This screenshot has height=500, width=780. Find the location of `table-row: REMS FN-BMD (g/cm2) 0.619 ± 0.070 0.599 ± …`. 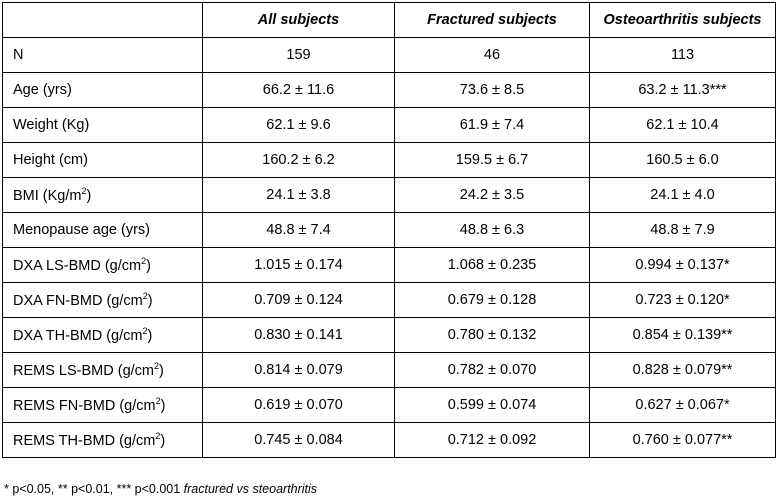

table-row: REMS FN-BMD (g/cm2) 0.619 ± 0.070 0.599 ± … is located at coordinates (389, 405).